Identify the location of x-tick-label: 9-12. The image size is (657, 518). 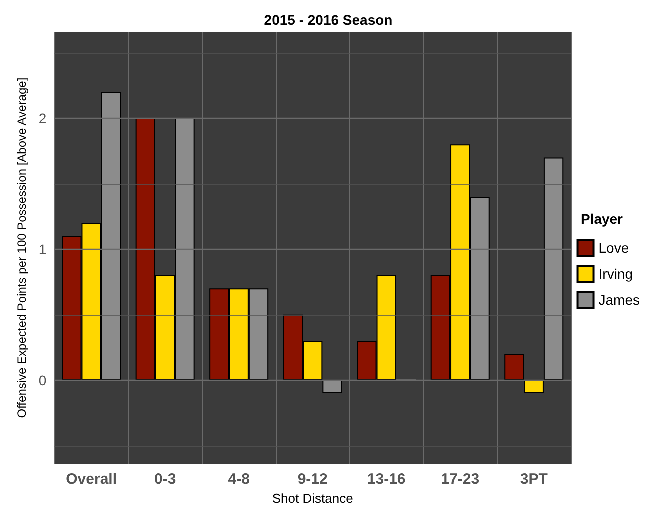
(313, 479).